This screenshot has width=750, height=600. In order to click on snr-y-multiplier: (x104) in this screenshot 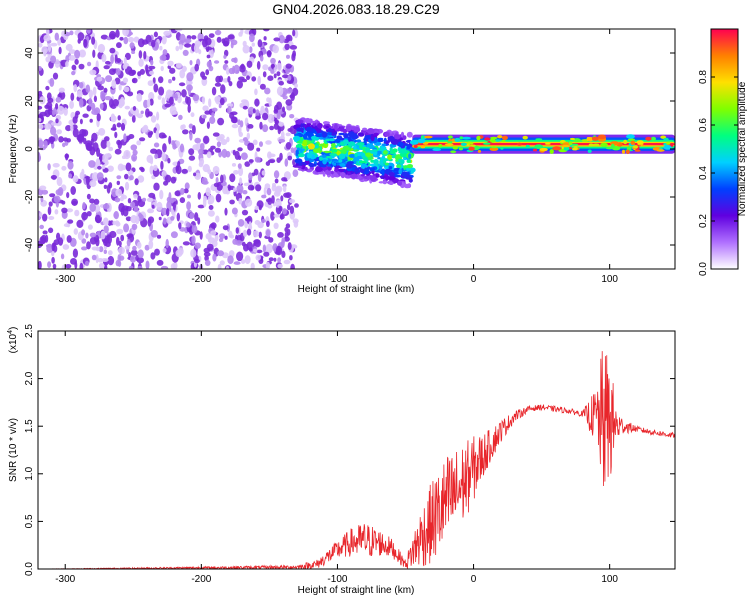, I will do `click(13, 340)`.